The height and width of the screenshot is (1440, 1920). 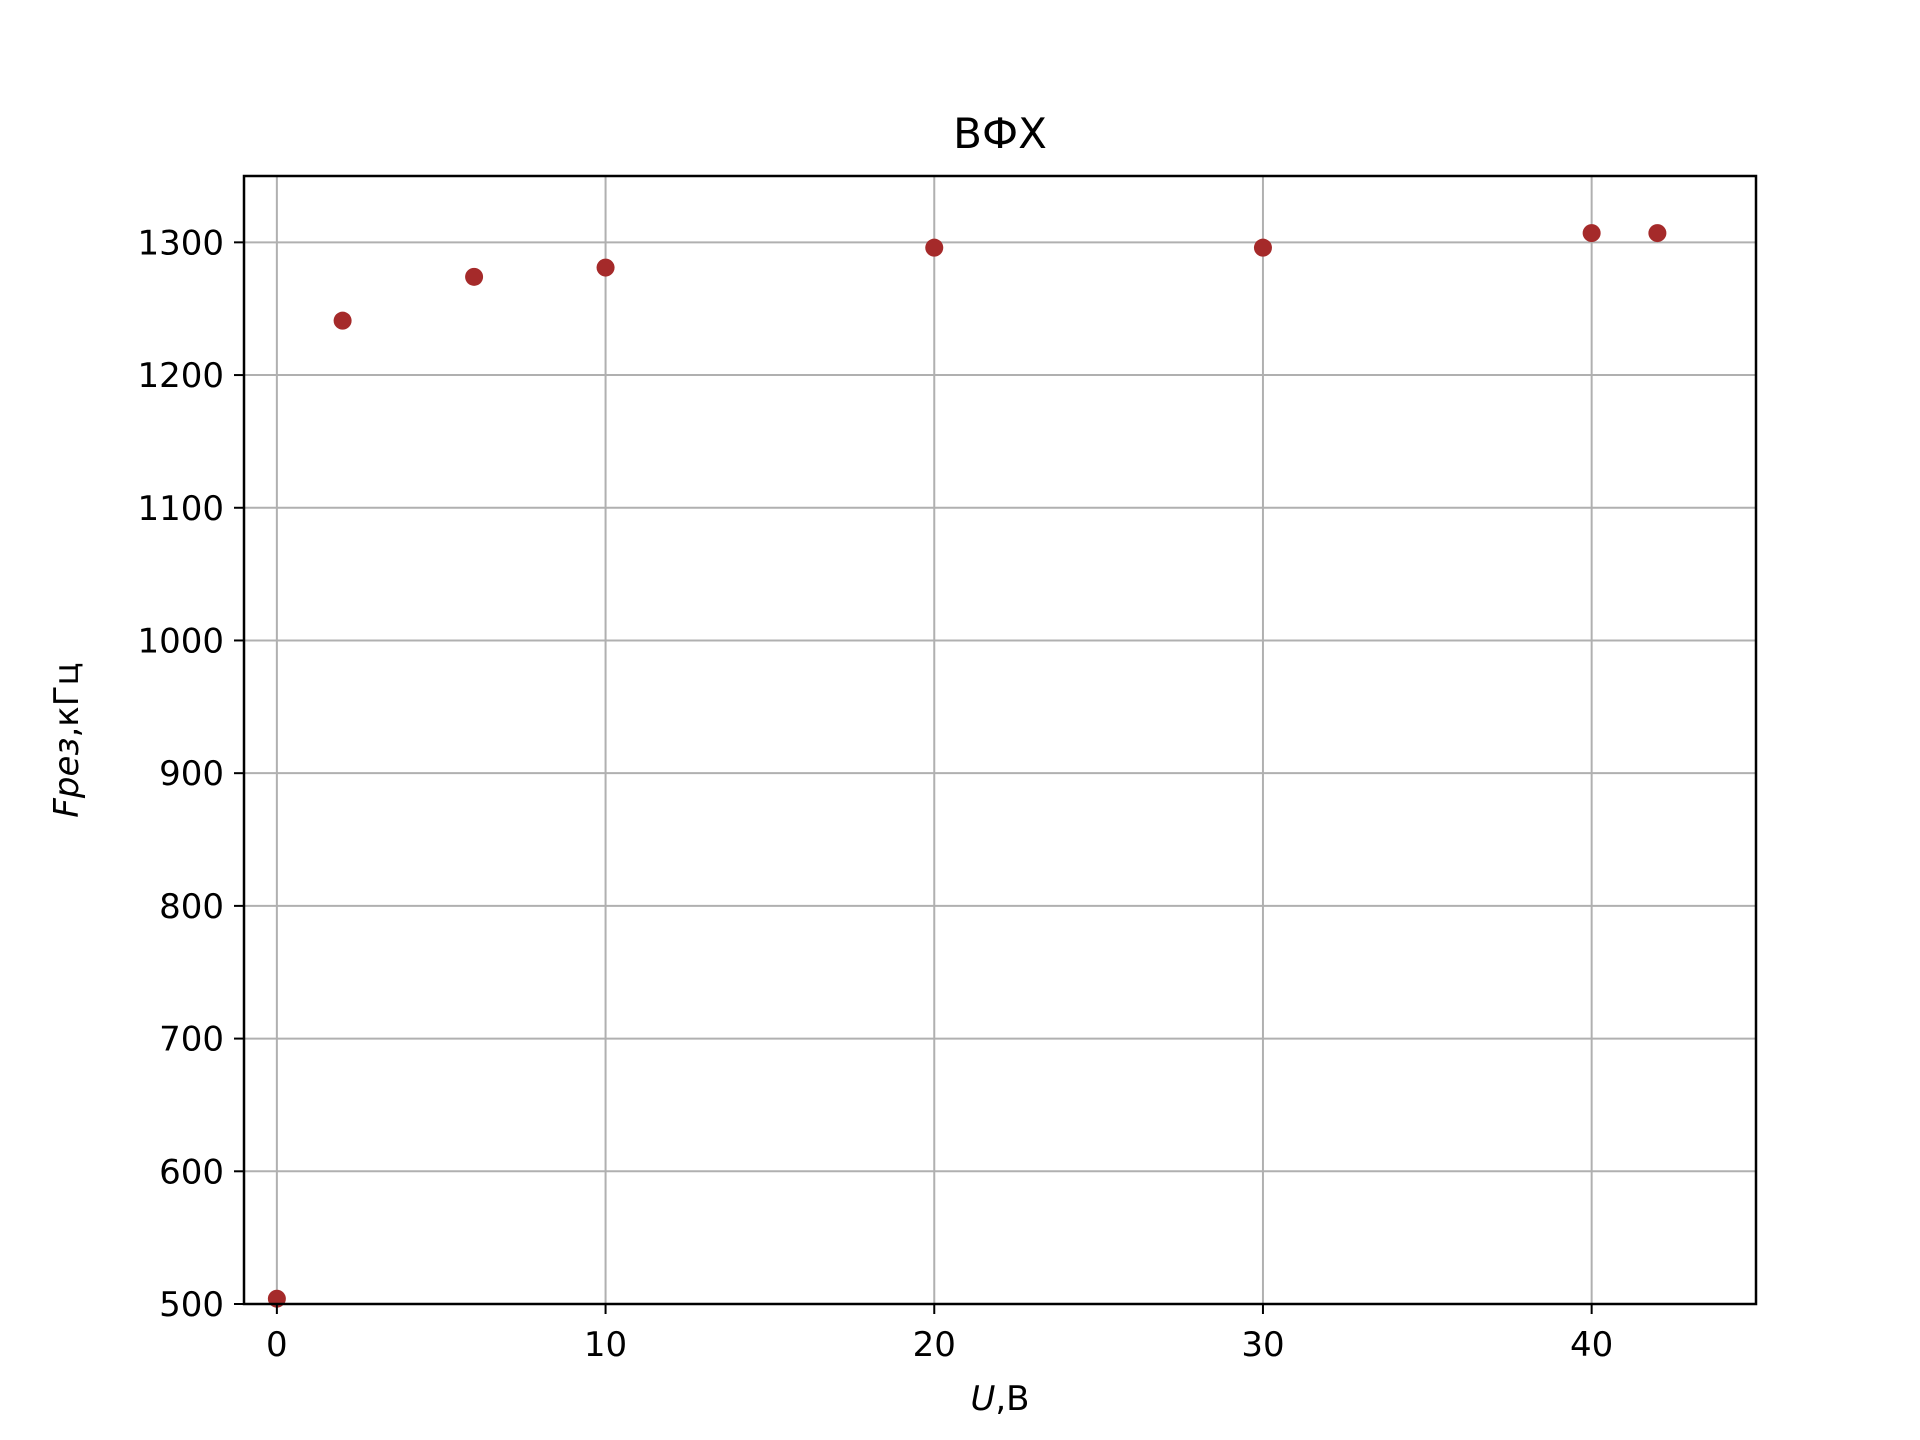 What do you see at coordinates (982, 1399) in the screenshot?
I see `x-axis-label-variable: U` at bounding box center [982, 1399].